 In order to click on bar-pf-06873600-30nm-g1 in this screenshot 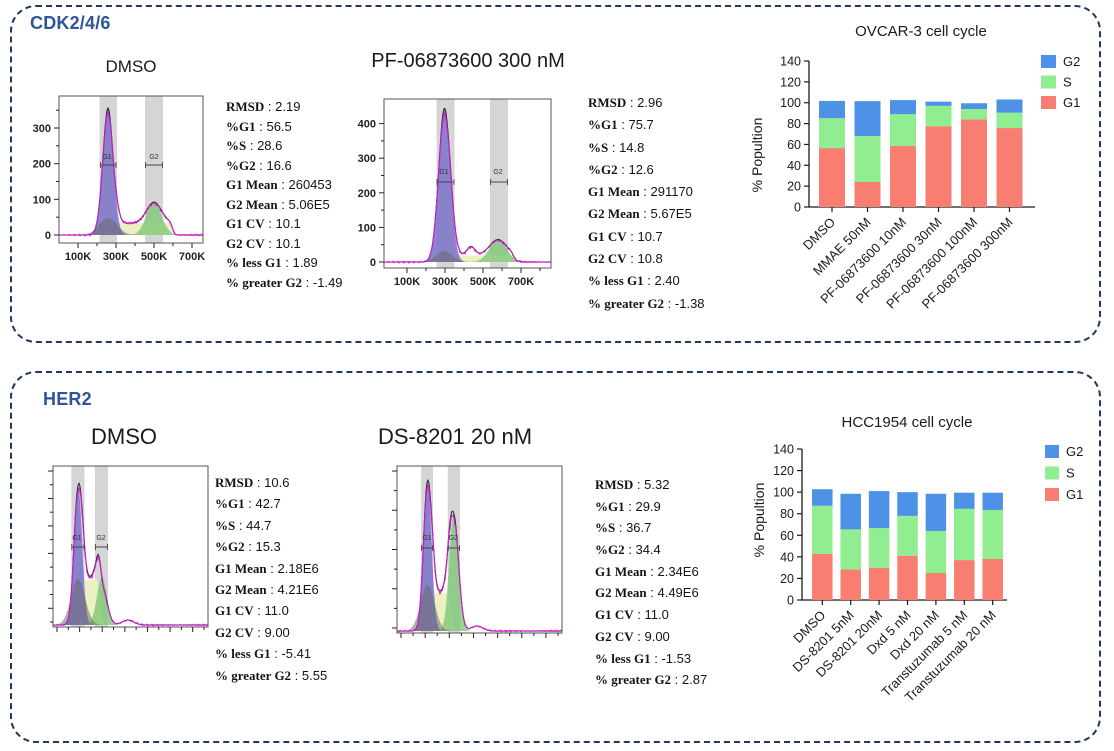, I will do `click(938, 166)`.